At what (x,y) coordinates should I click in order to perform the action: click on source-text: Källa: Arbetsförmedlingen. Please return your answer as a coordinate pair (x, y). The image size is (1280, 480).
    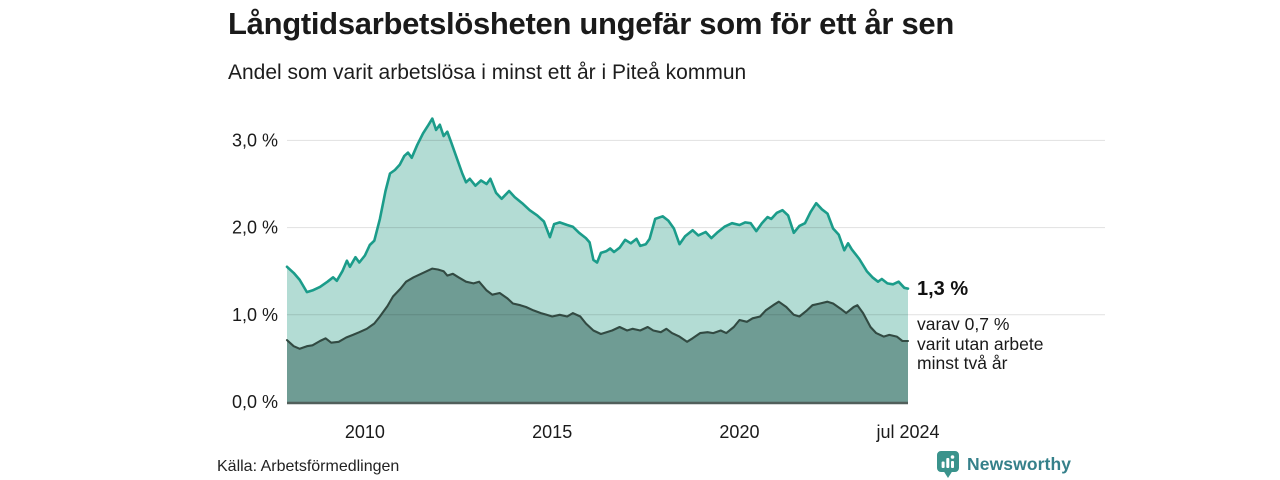
    Looking at the image, I should click on (308, 466).